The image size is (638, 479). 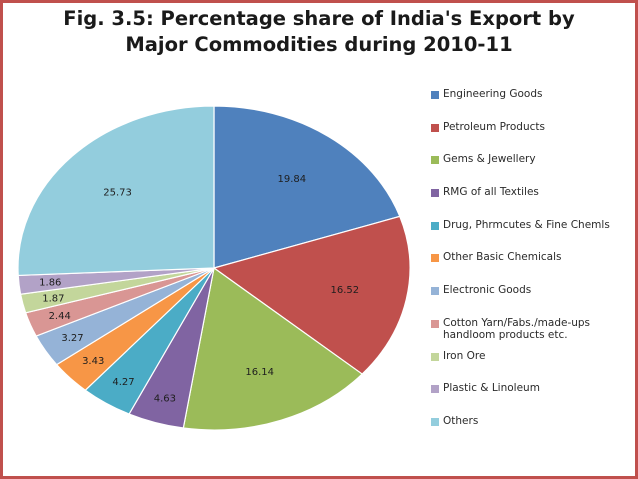 I want to click on legend-item-drug-phrmcutes-fine-chemls: Drug, Phrmcutes & Fine Chemls, so click(x=531, y=235).